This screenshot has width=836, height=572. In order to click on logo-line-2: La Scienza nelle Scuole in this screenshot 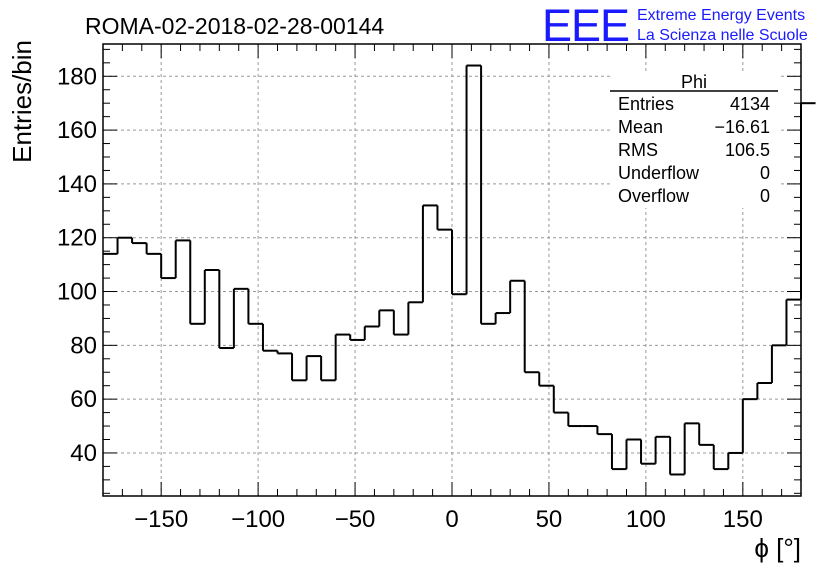, I will do `click(722, 35)`.